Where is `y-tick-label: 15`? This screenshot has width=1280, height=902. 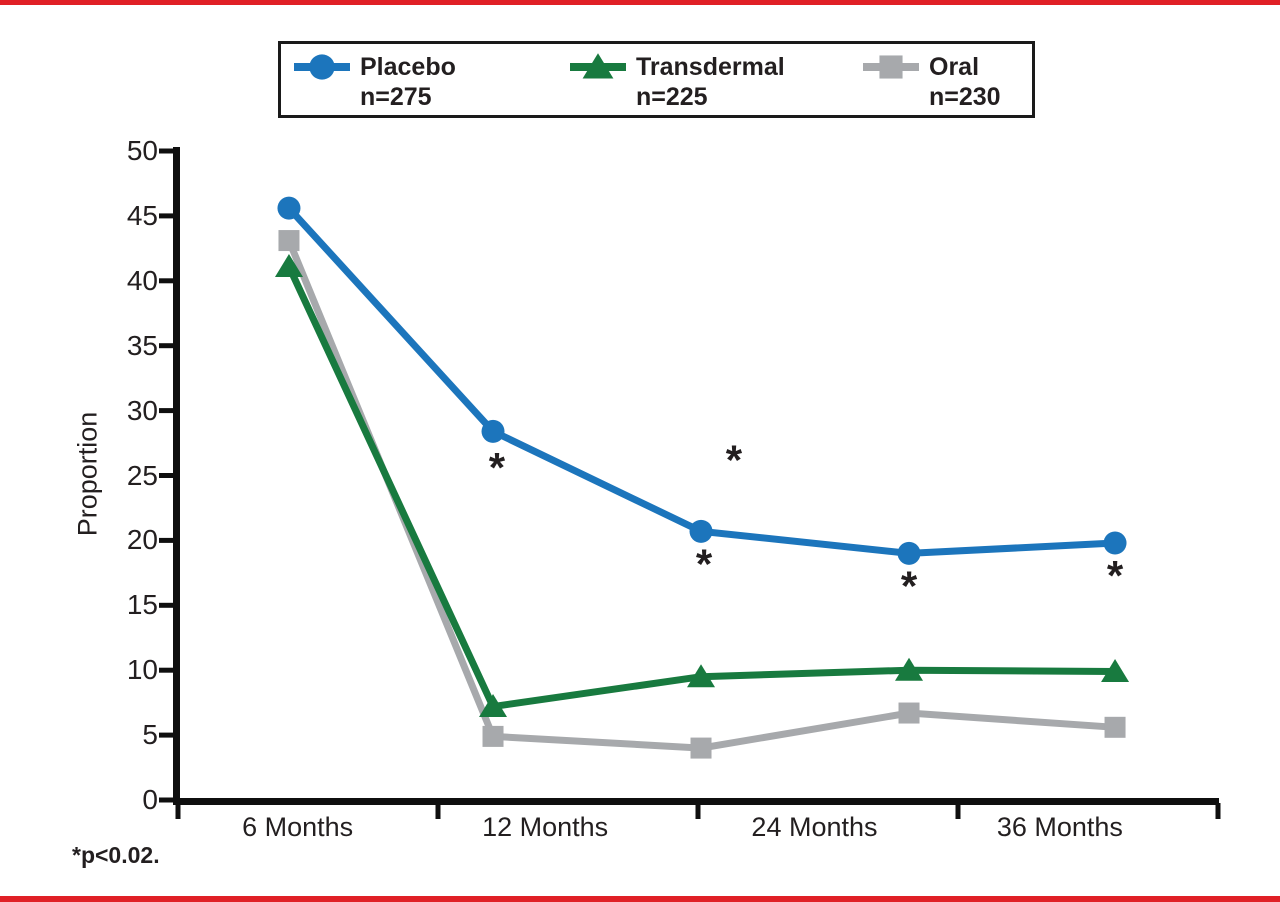
y-tick-label: 15 is located at coordinates (142, 605).